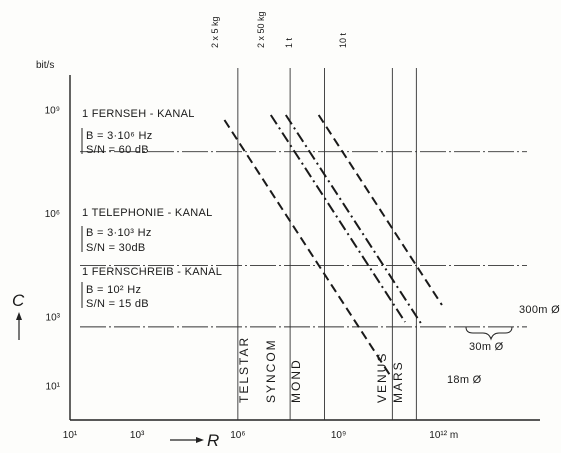  I want to click on channel-snr: S/N = 60 dB, so click(117, 150).